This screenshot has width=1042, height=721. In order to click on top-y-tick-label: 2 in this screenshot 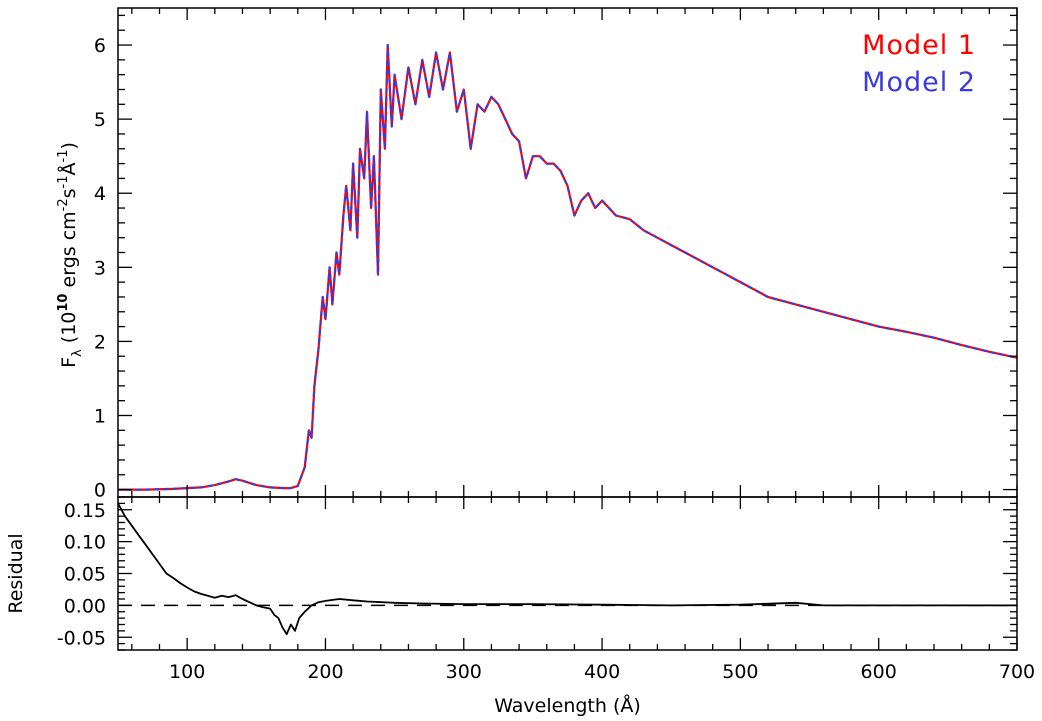, I will do `click(100, 342)`.